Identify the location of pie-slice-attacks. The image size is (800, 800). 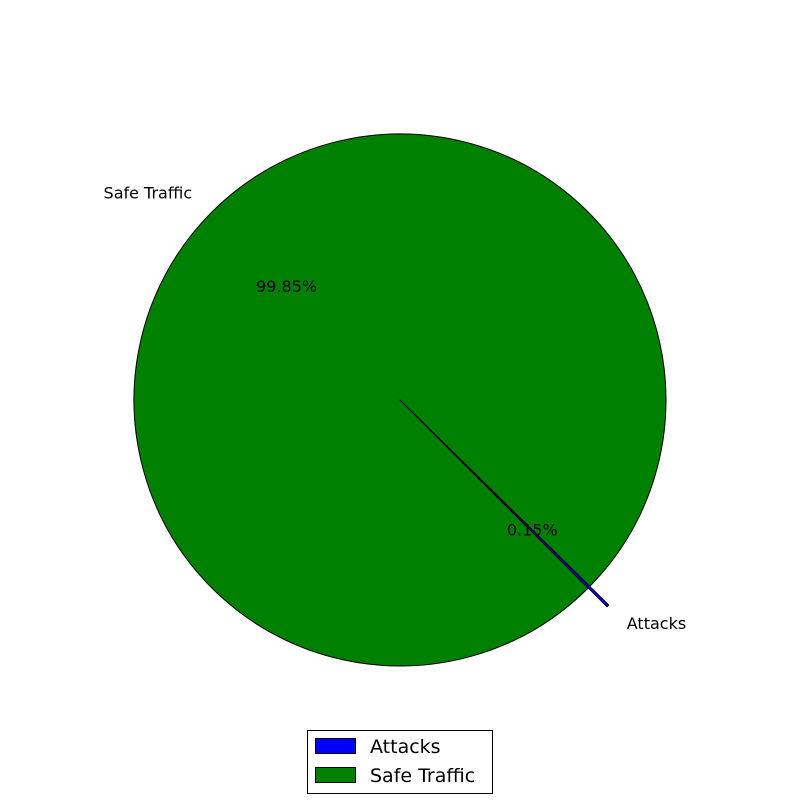
(514, 513).